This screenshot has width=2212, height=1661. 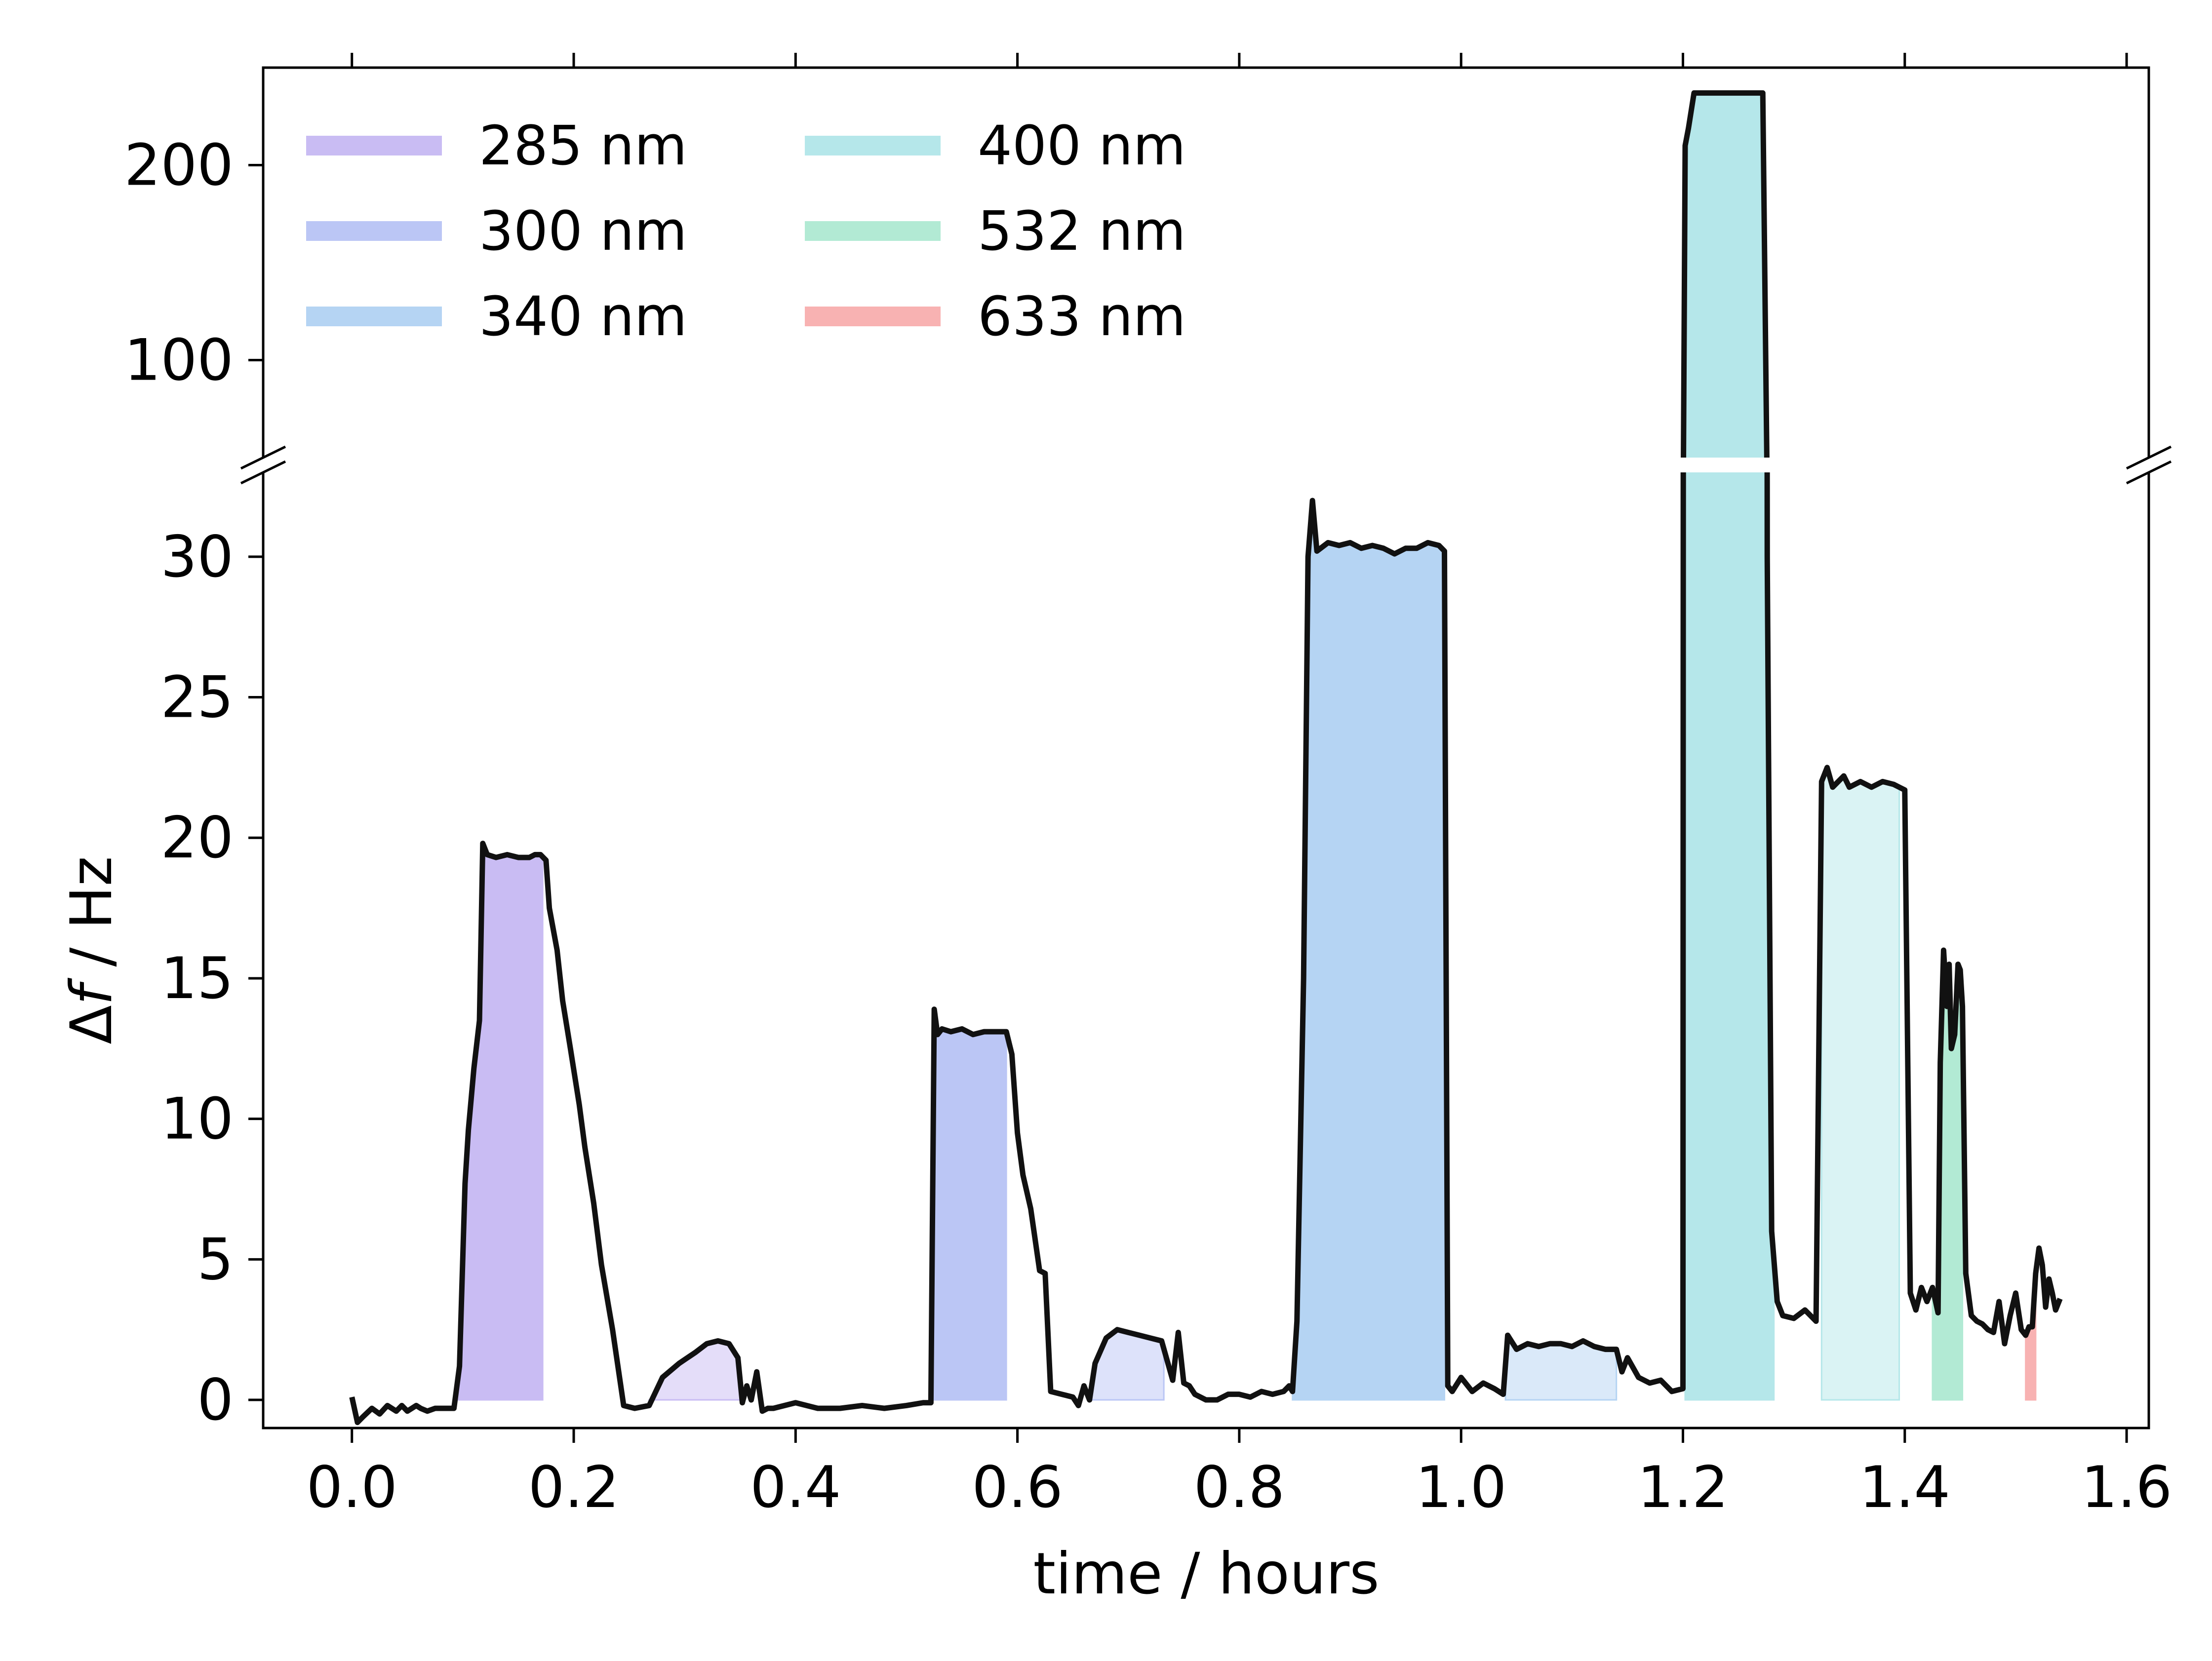 I want to click on legend-label-400nm: 400 nm, so click(x=1082, y=146).